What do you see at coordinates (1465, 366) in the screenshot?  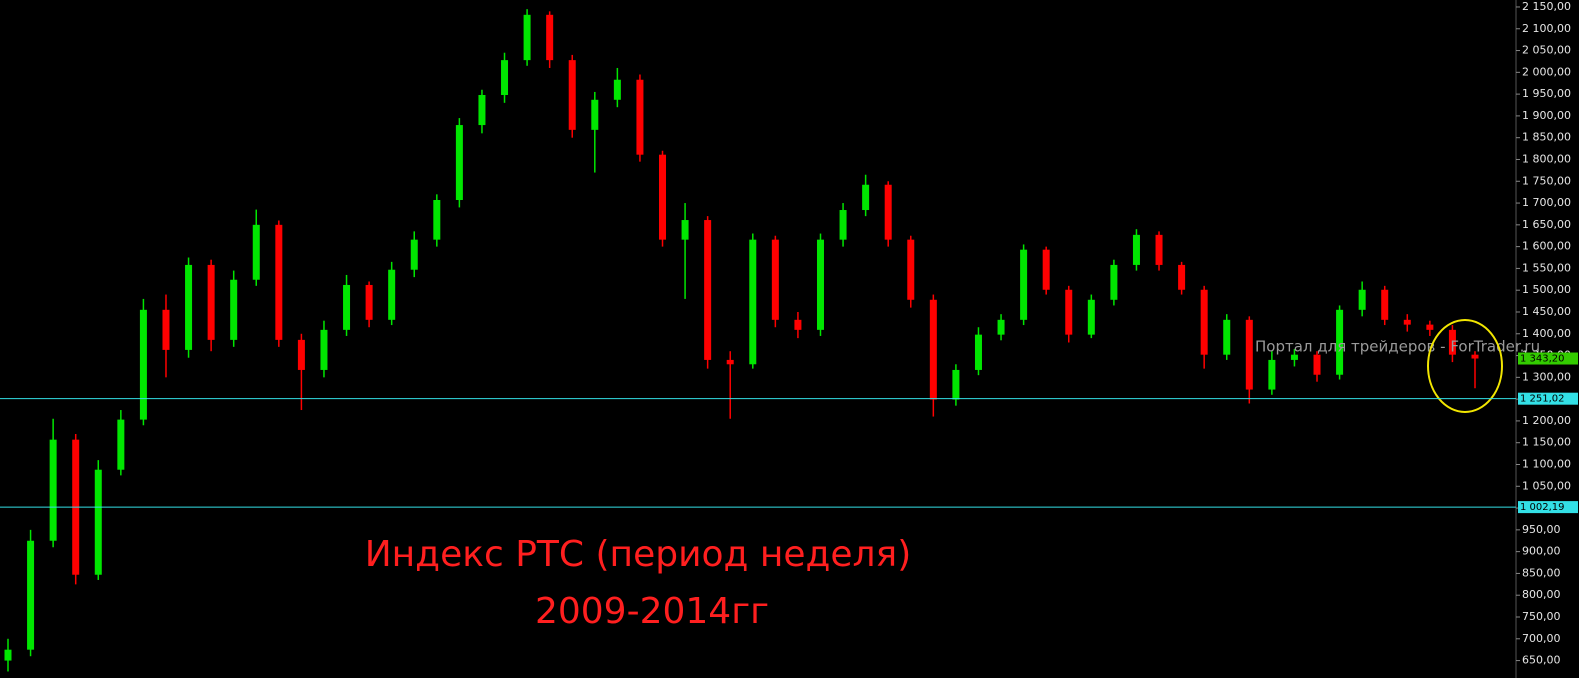 I see `highlight-ellipse` at bounding box center [1465, 366].